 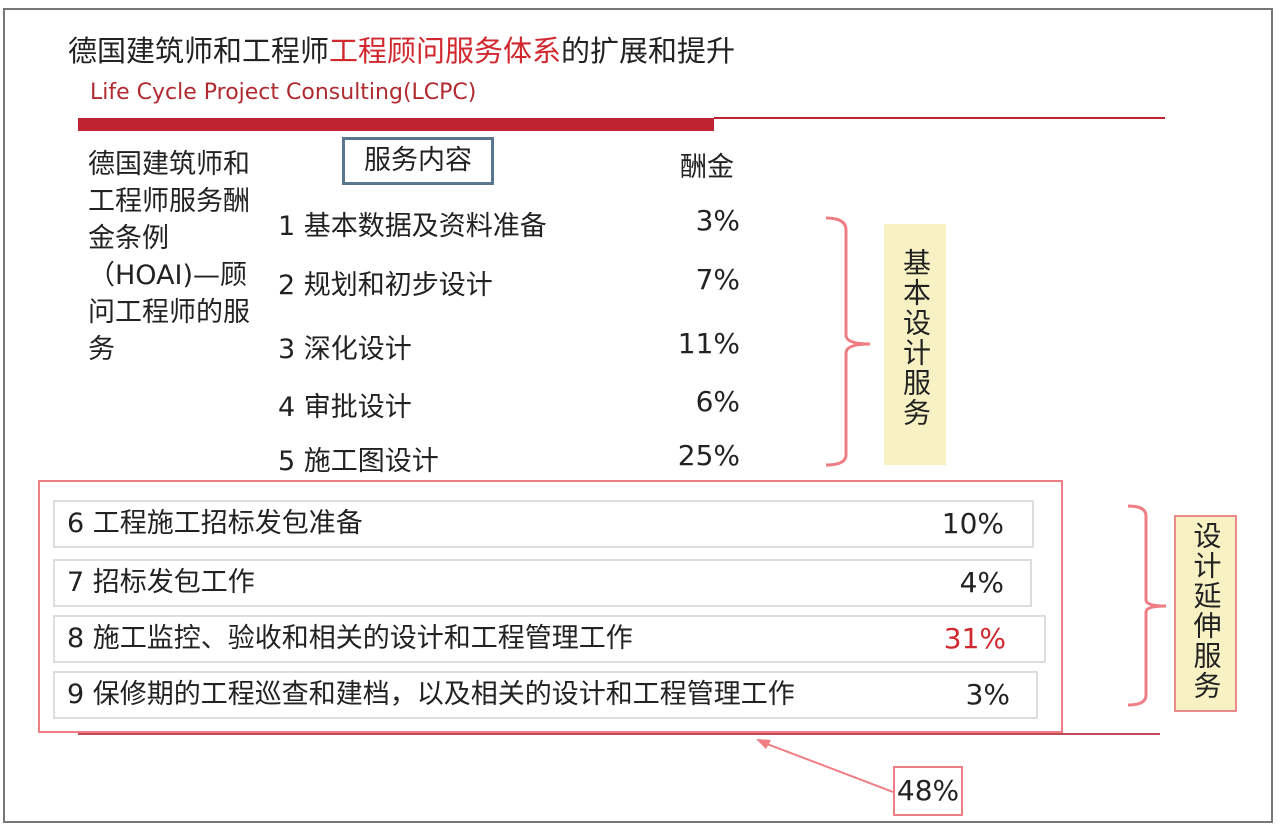 I want to click on basic-item-1: 1 基本数据及资料准备, so click(x=412, y=226).